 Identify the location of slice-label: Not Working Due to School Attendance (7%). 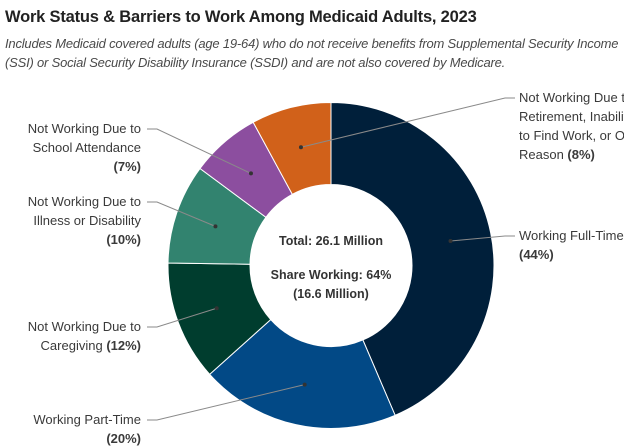
(84, 147).